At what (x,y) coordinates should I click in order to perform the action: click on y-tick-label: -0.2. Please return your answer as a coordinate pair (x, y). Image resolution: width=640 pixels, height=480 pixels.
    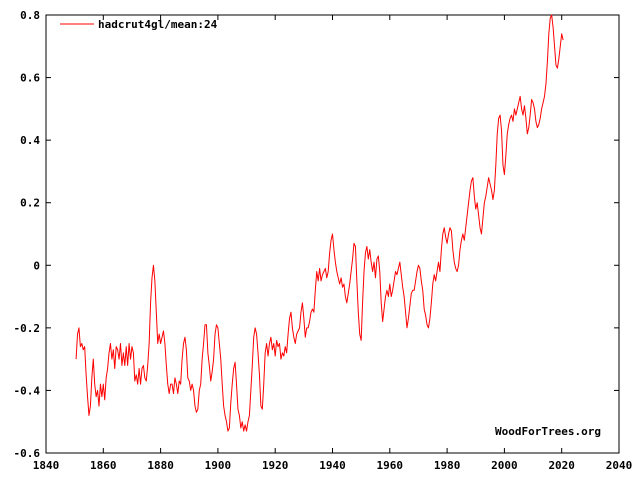
    Looking at the image, I should click on (27, 328).